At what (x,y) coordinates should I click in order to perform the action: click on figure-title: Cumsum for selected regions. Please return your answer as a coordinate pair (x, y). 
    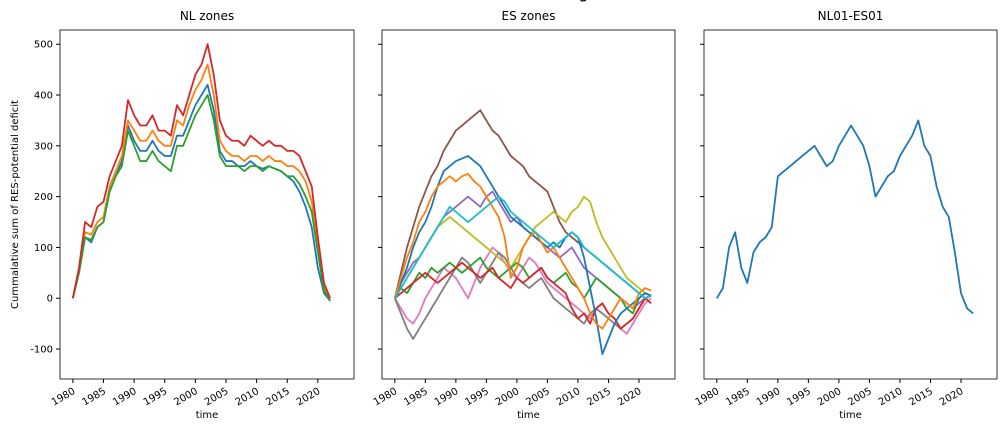
    Looking at the image, I should click on (504, 1).